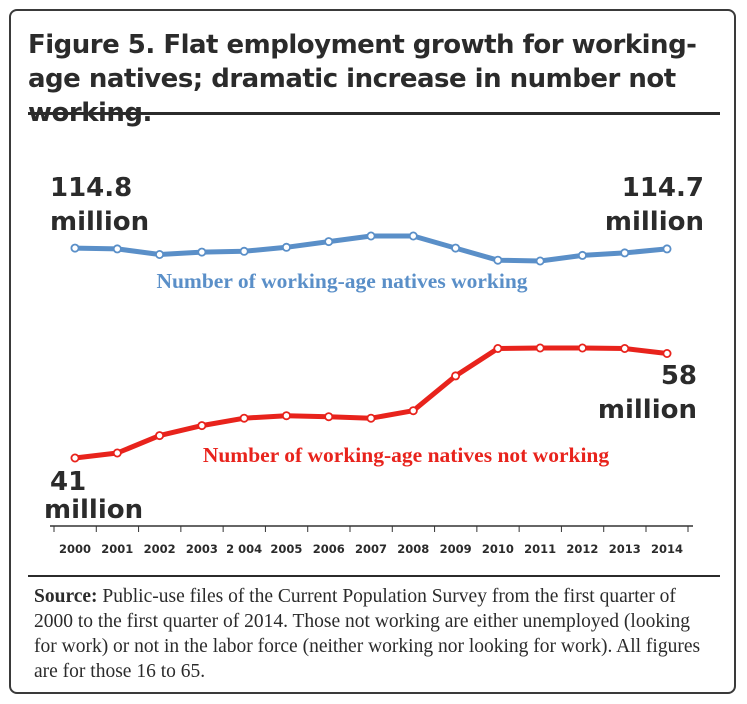  What do you see at coordinates (582, 549) in the screenshot?
I see `x-tick-label: 2012` at bounding box center [582, 549].